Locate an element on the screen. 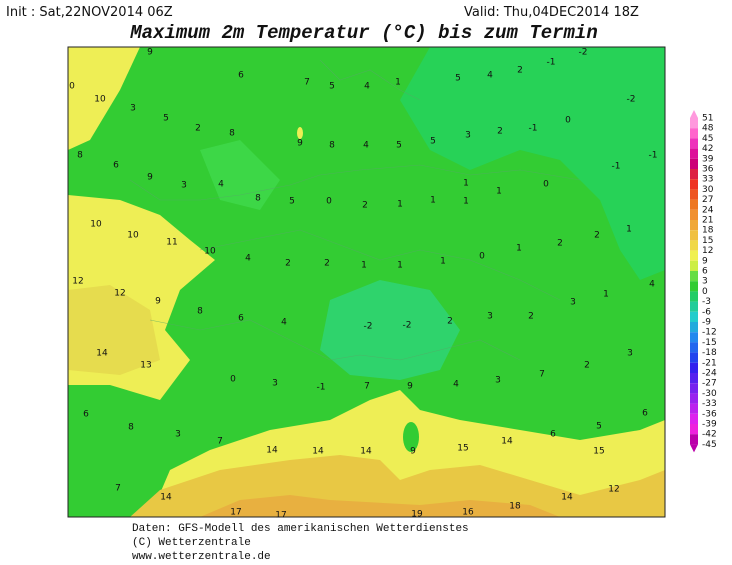 The width and height of the screenshot is (732, 565). color-bar-label: 39 is located at coordinates (708, 159).